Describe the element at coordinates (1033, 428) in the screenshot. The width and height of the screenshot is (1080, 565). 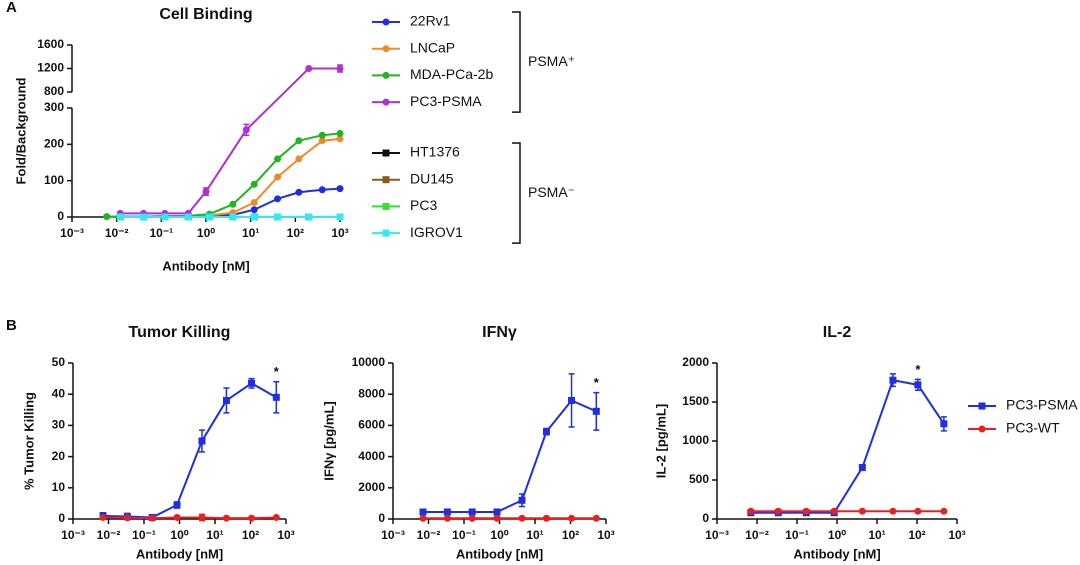
I see `legend-label: PC3-WT` at that location.